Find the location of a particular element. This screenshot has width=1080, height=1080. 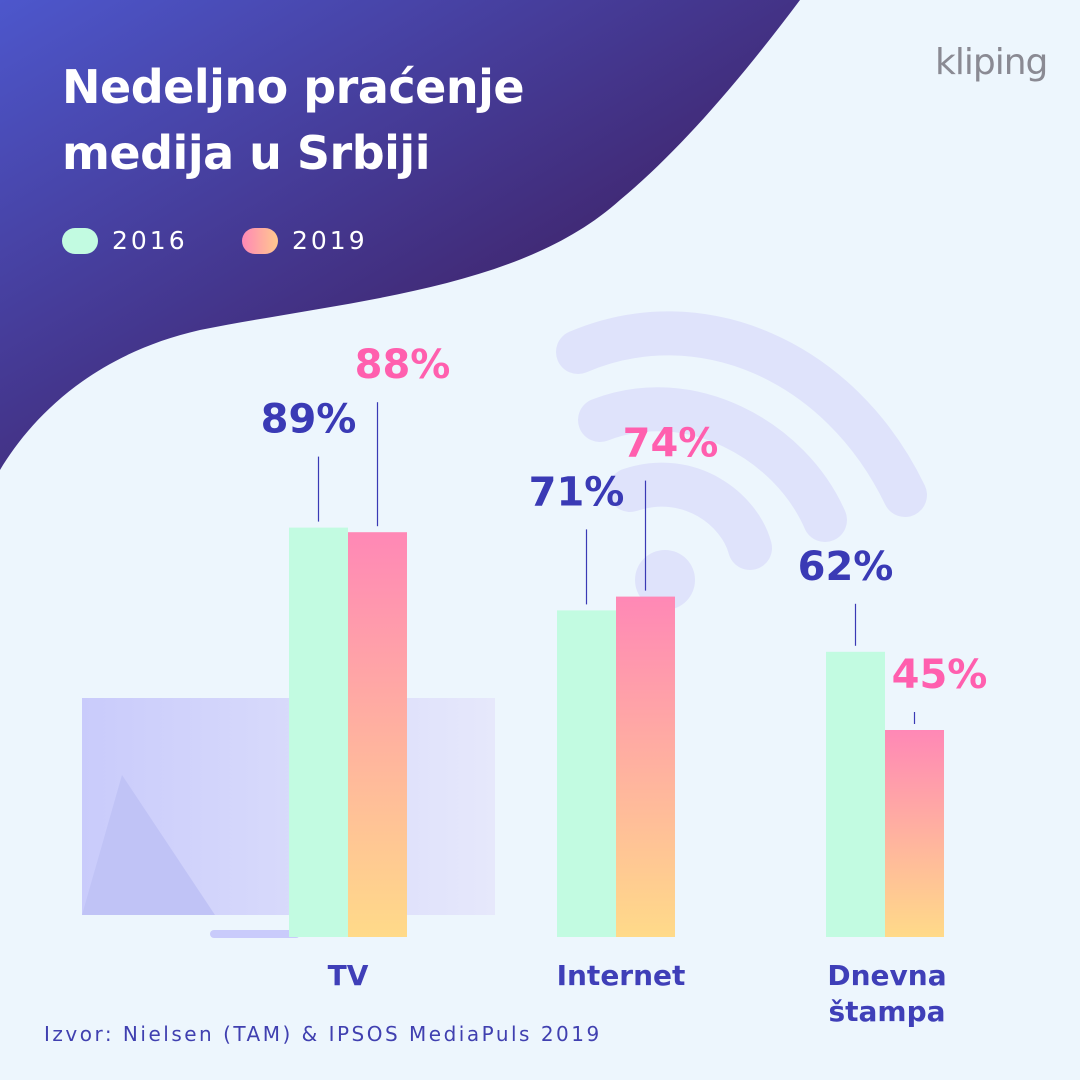

title: Nedeljno praćenje medija u Srbiji is located at coordinates (293, 120).